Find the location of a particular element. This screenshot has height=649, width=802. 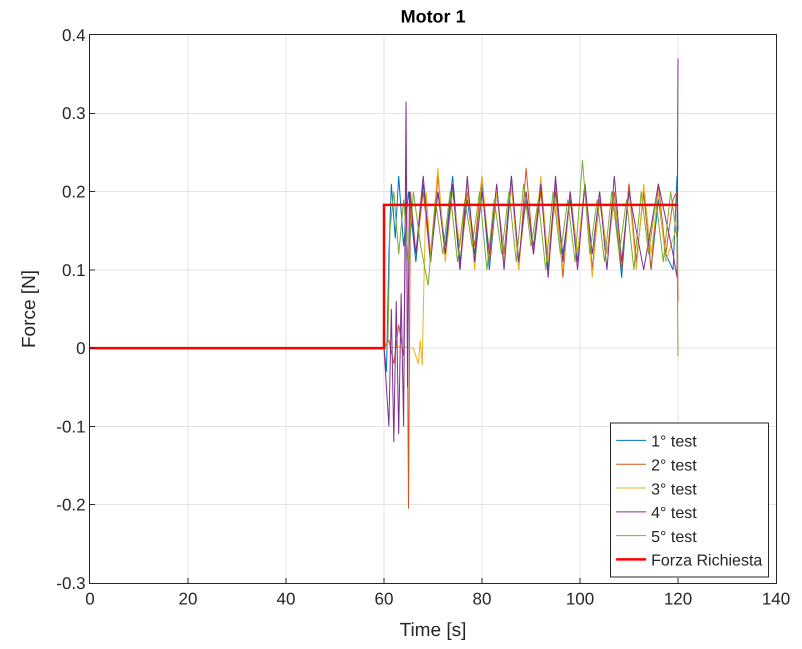

y-axis-title: Force [N] is located at coordinates (29, 309).